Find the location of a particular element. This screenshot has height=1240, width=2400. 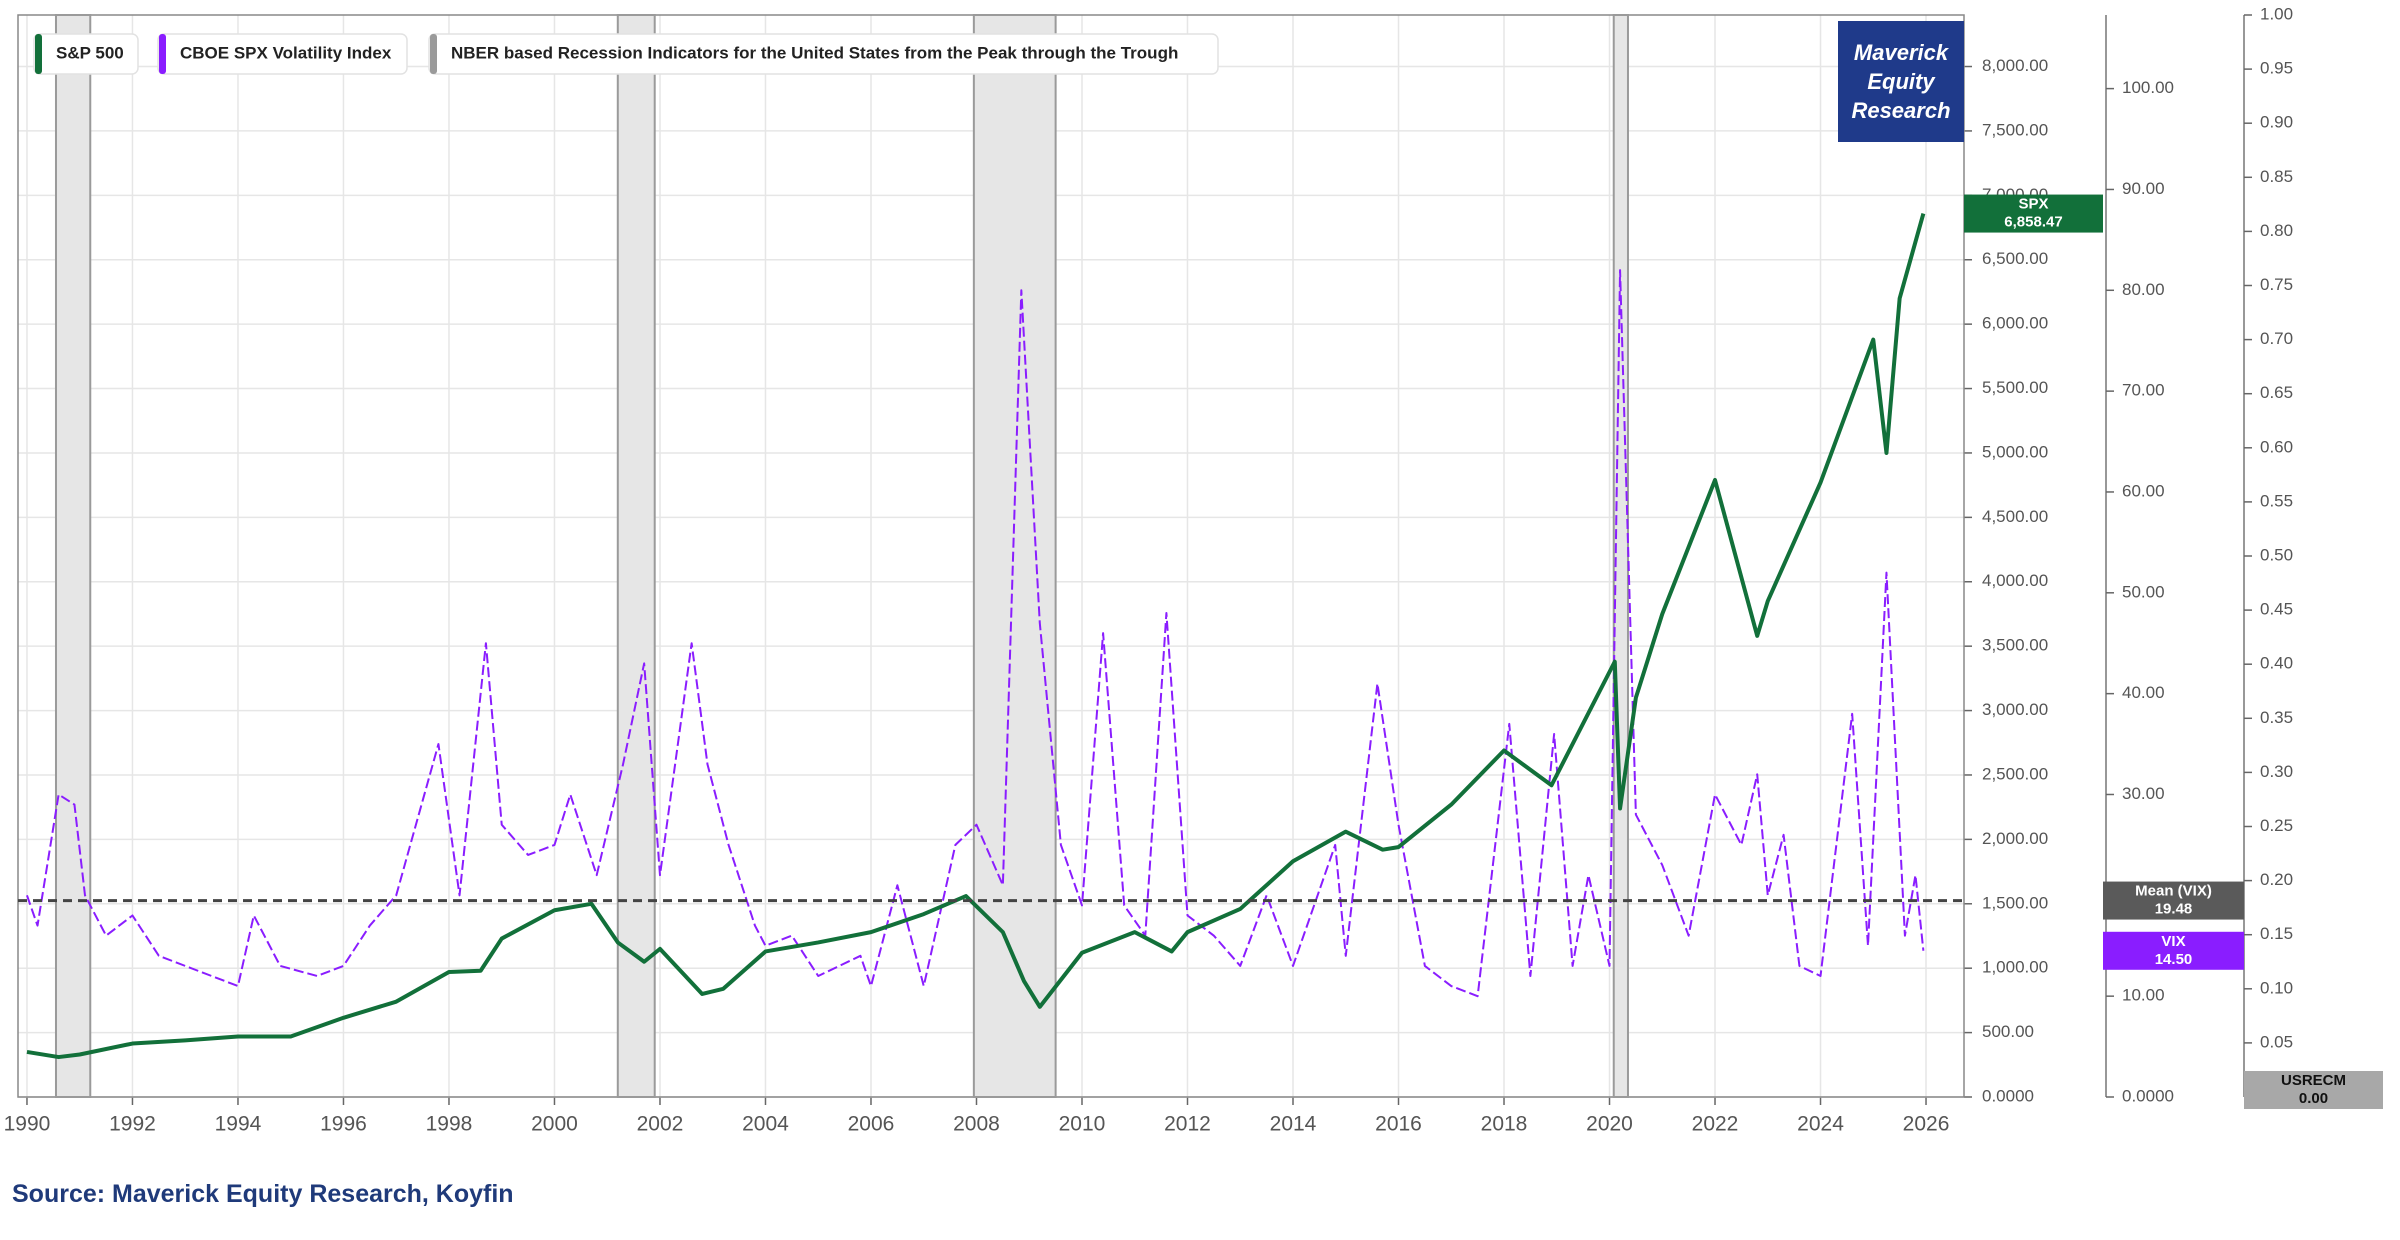

y3-tick-label: 0.50 is located at coordinates (2276, 554).